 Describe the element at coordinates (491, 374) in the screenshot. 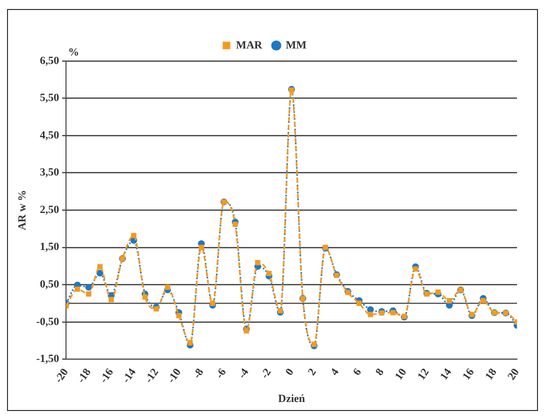

I see `x-tick-label: 18` at that location.